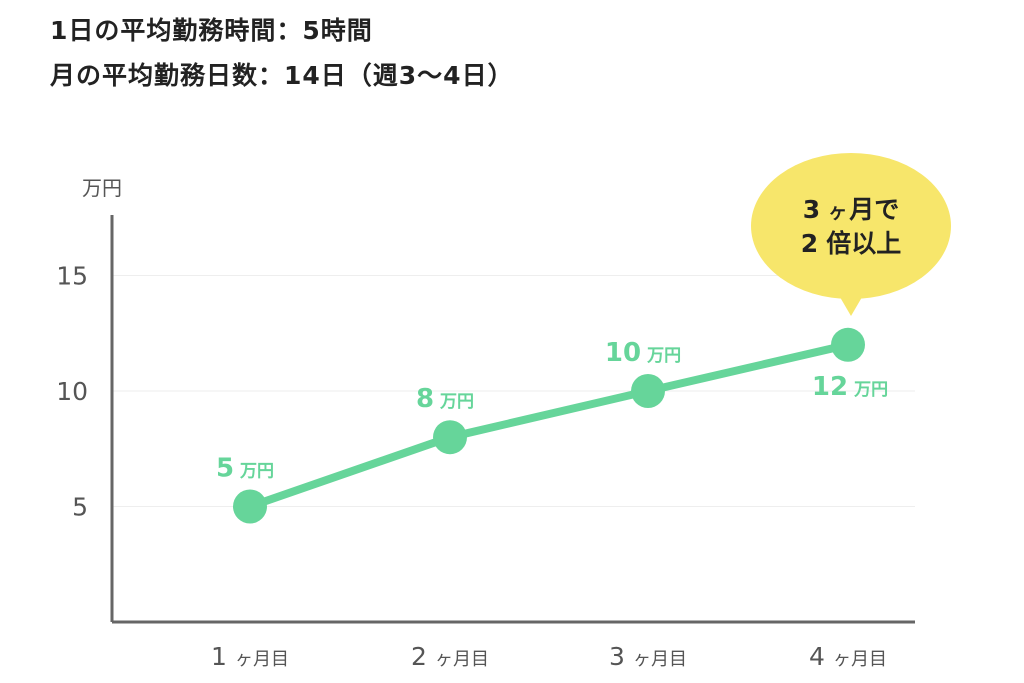 This screenshot has height=683, width=1024. I want to click on callout-bubble, so click(851, 226).